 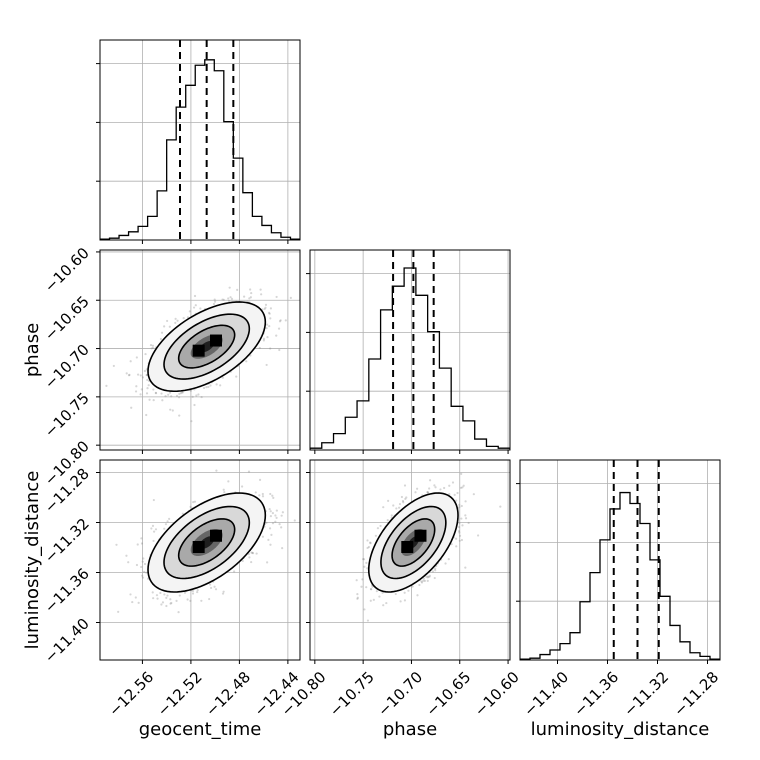 I want to click on density-panel-geocent_time-vs-luminosity_distance, so click(x=198, y=561).